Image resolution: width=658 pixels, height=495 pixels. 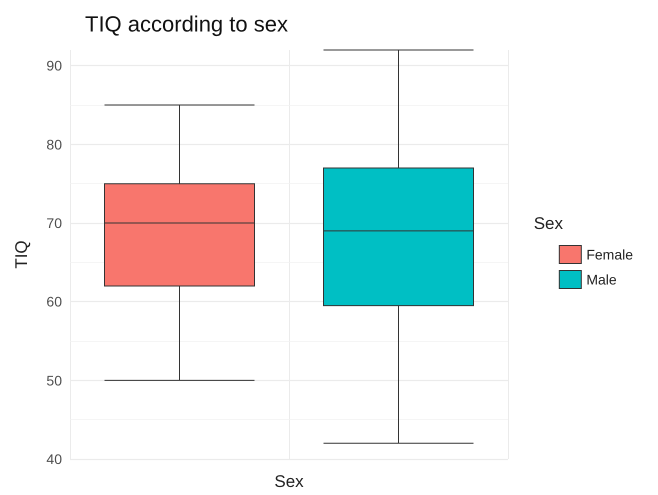 I want to click on legend-title: Sex, so click(x=549, y=223).